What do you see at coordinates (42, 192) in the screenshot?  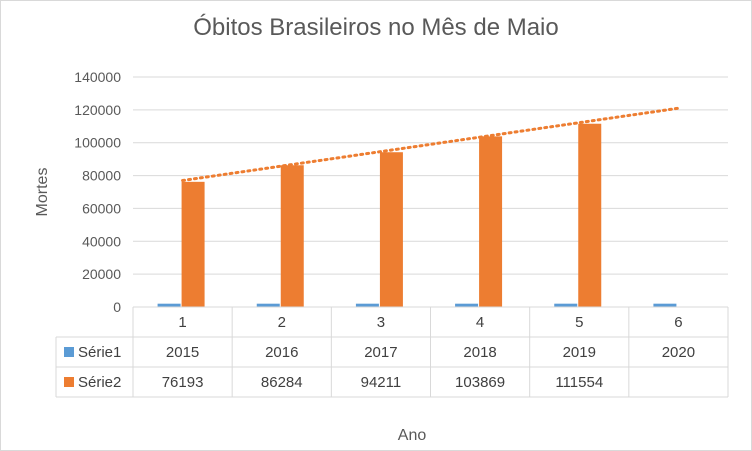 I see `y-axis-title: Mortes` at bounding box center [42, 192].